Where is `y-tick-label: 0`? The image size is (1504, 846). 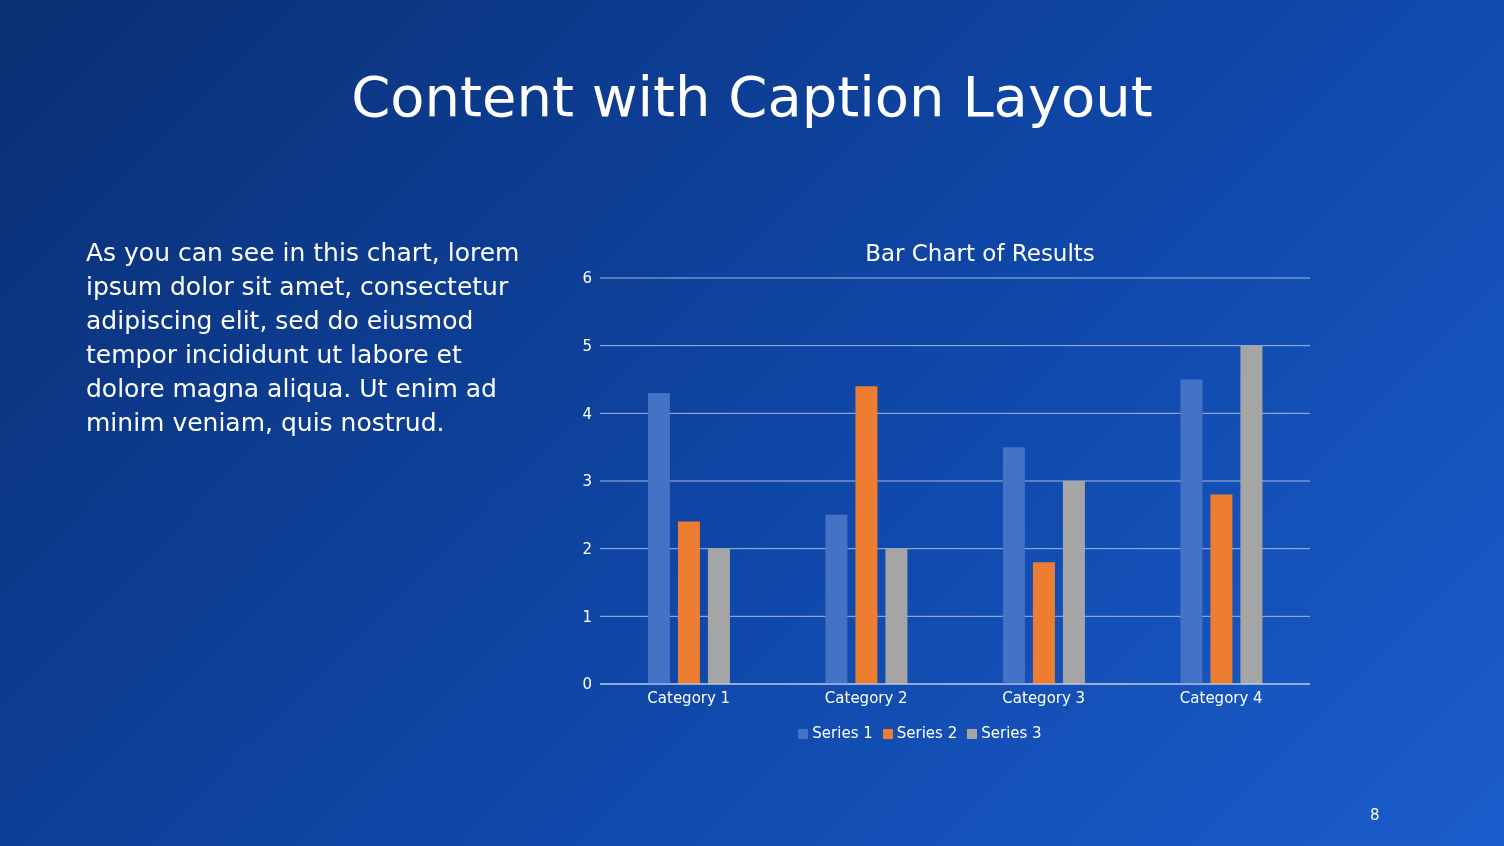
y-tick-label: 0 is located at coordinates (587, 684).